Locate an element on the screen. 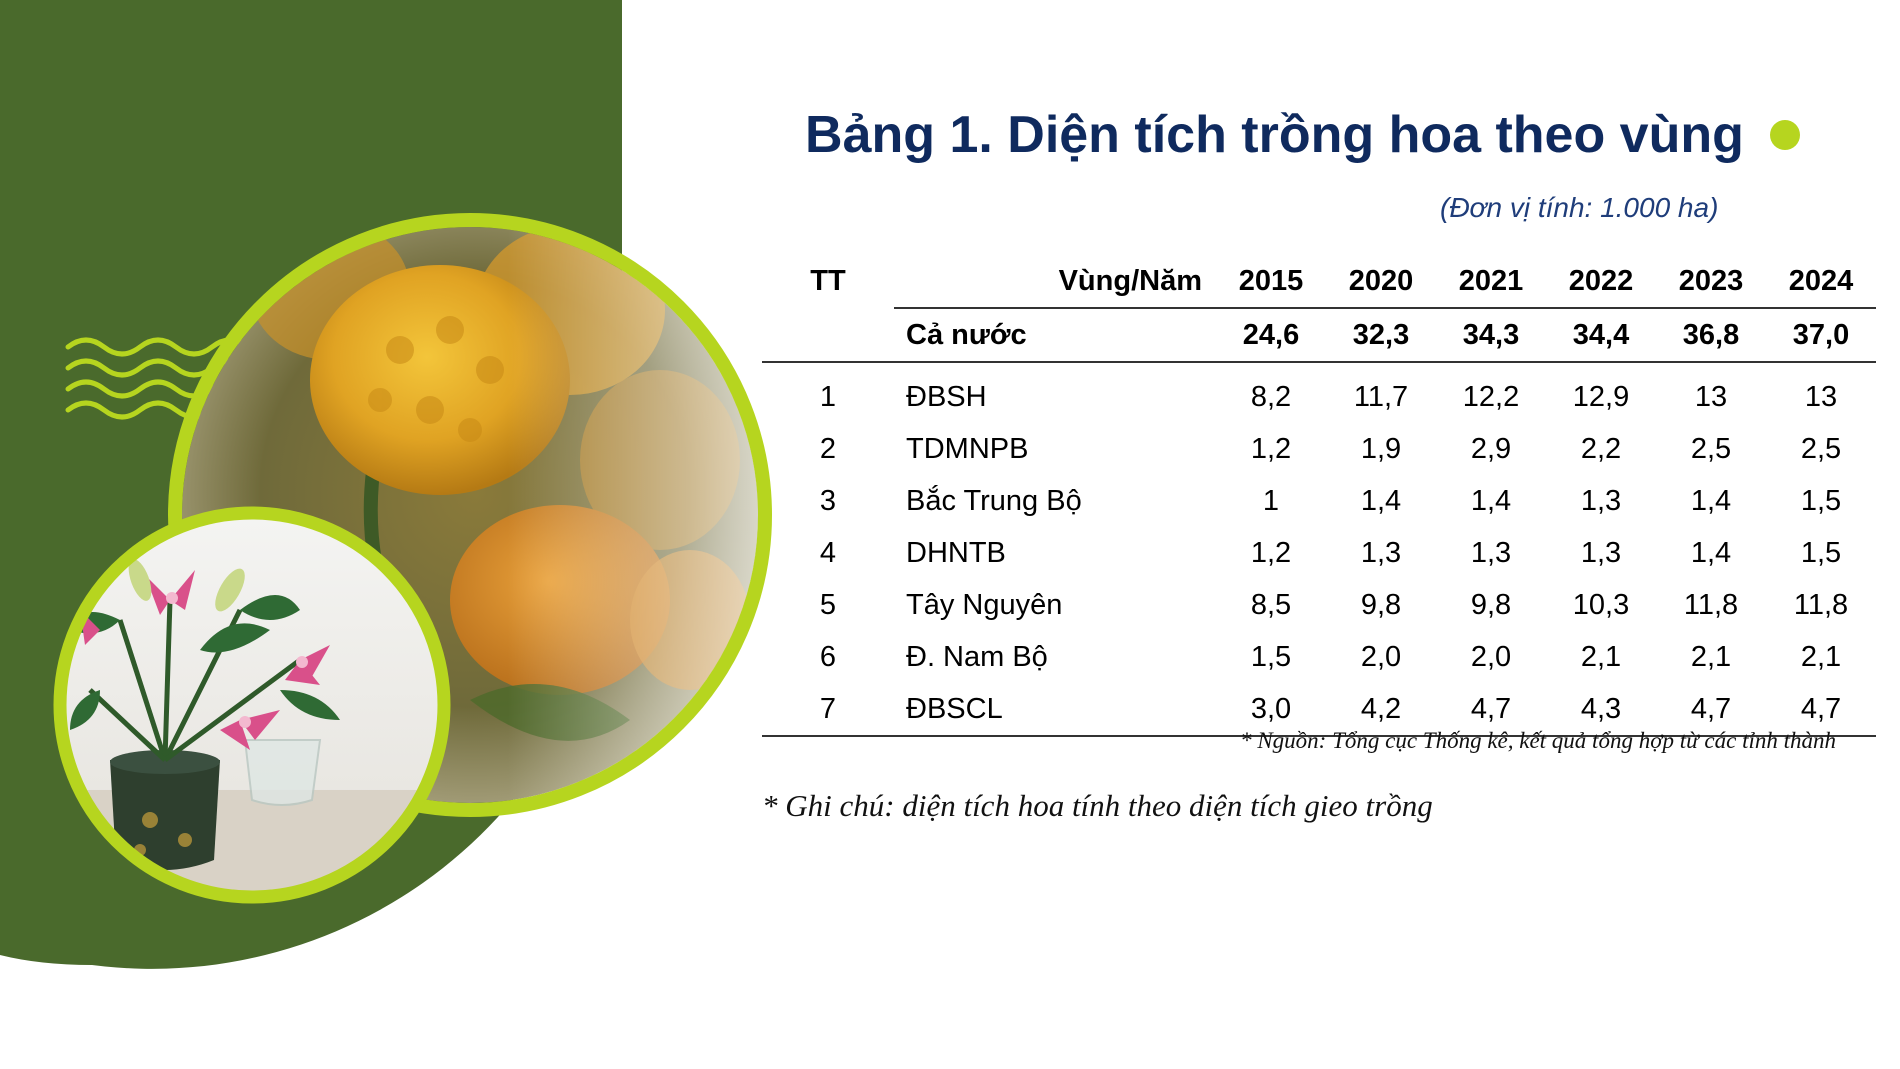 The width and height of the screenshot is (1900, 1069). row-number: 4 is located at coordinates (828, 552).